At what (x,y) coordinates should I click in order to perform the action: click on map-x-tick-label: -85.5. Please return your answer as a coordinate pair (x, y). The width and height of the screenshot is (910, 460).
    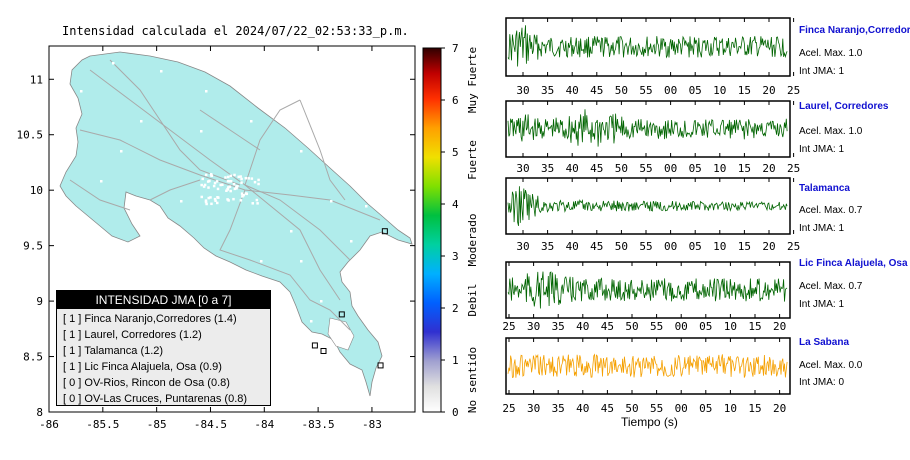
    Looking at the image, I should click on (102, 424).